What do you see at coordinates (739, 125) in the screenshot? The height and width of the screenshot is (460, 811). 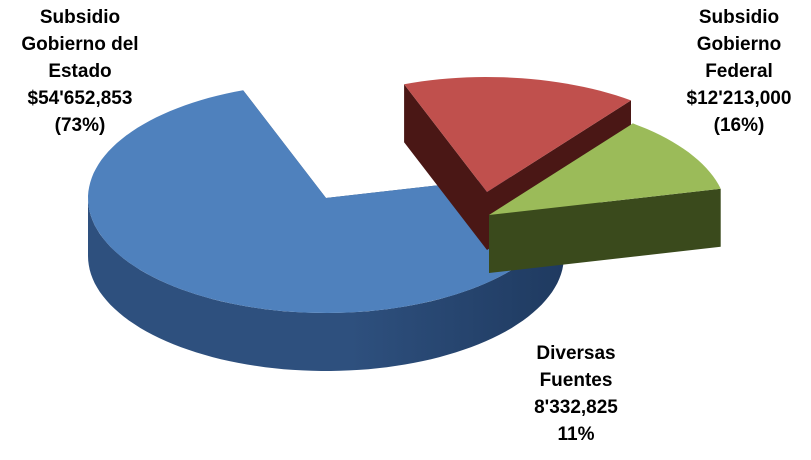 I see `label-federal-percent: (16%)` at bounding box center [739, 125].